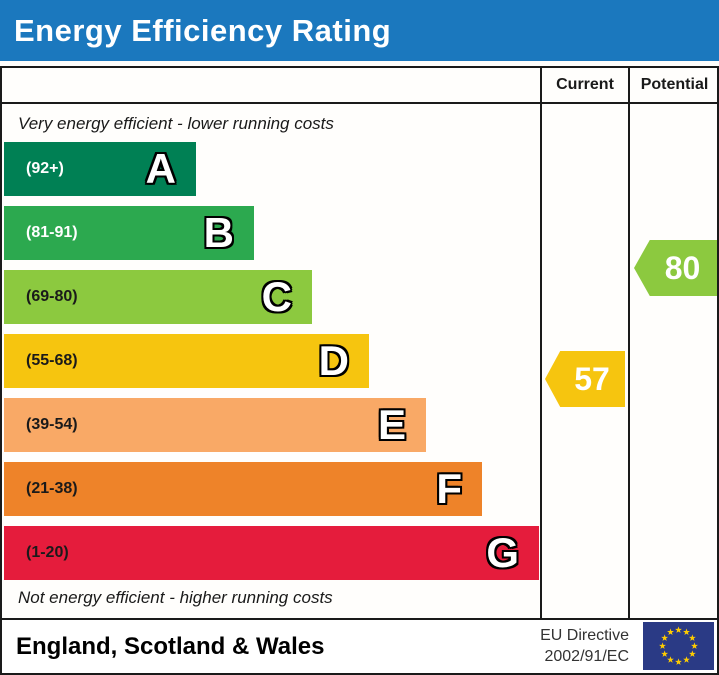 The height and width of the screenshot is (675, 719). I want to click on band-d-letter: D, so click(333, 360).